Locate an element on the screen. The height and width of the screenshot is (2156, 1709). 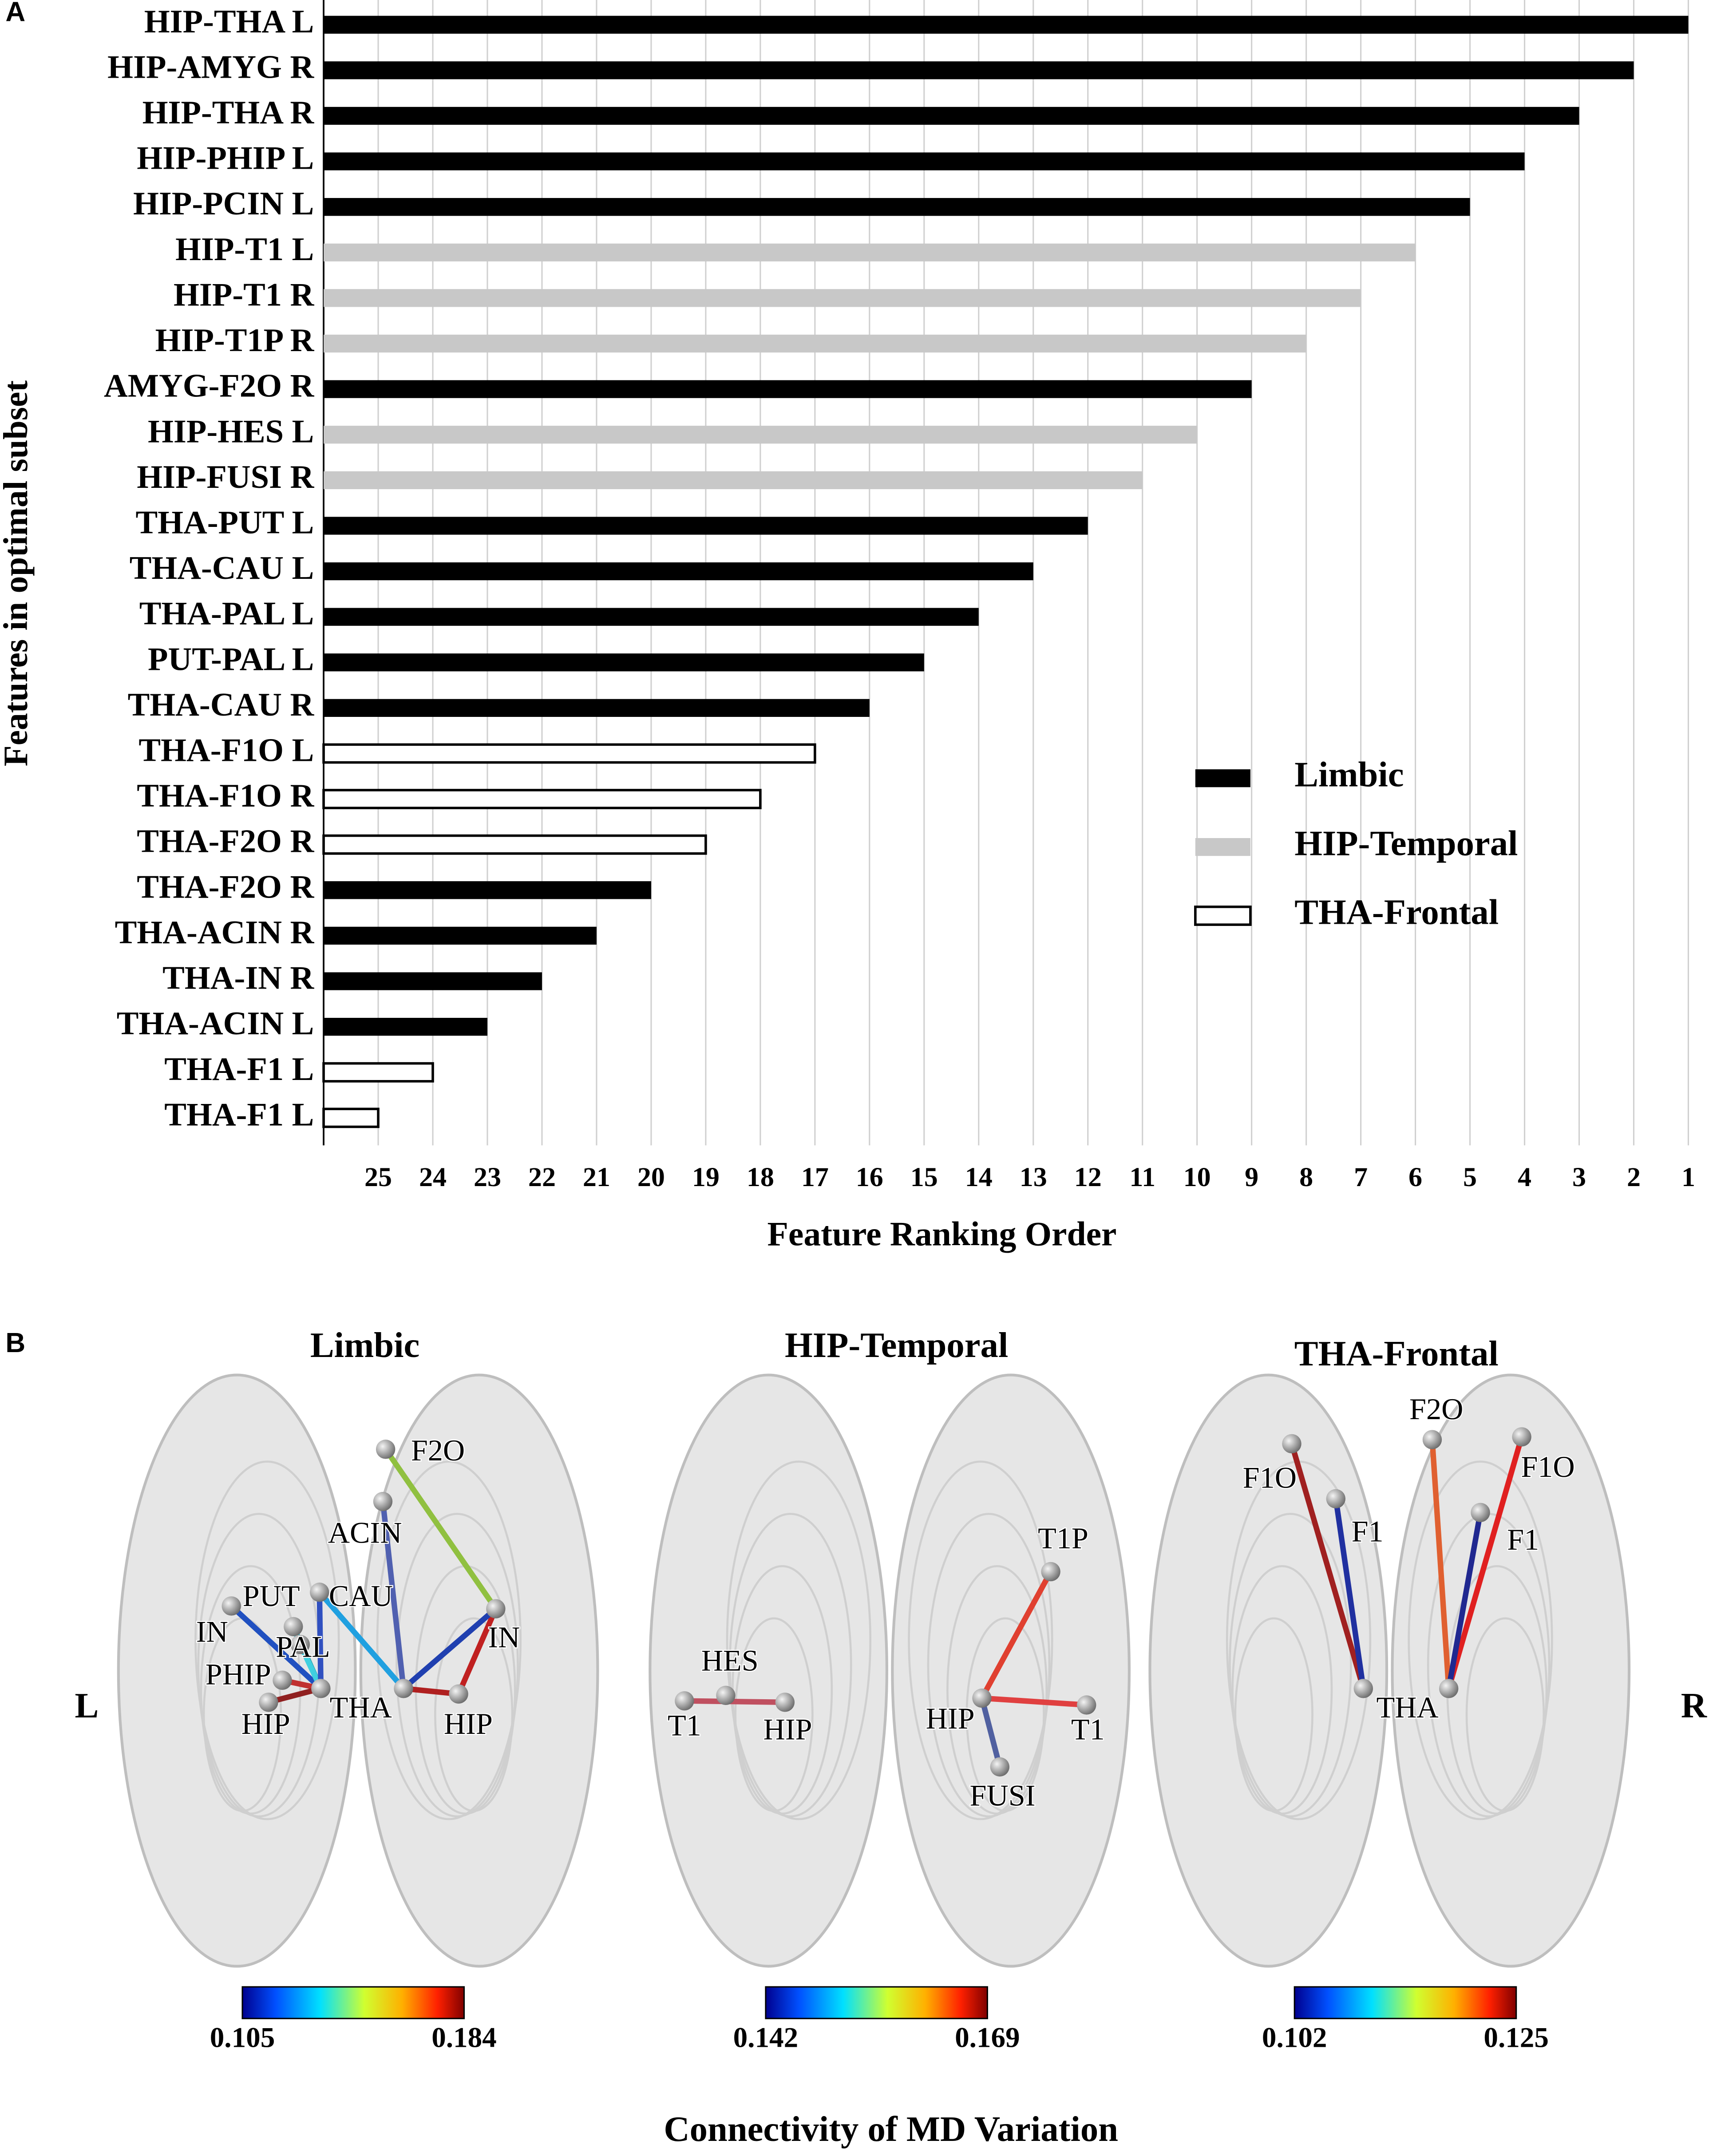
x-tick-label: 15 is located at coordinates (924, 1177).